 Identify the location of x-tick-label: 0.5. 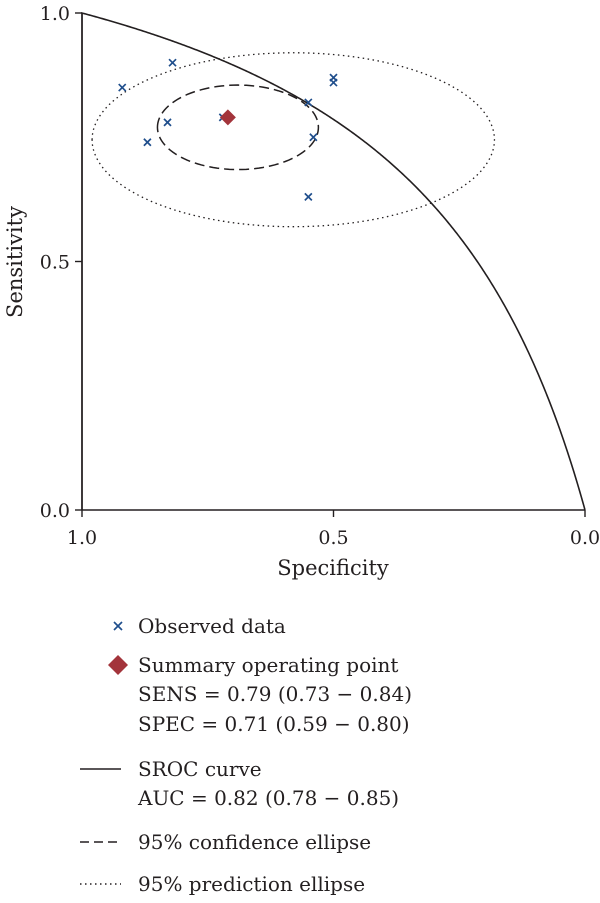
(333, 538).